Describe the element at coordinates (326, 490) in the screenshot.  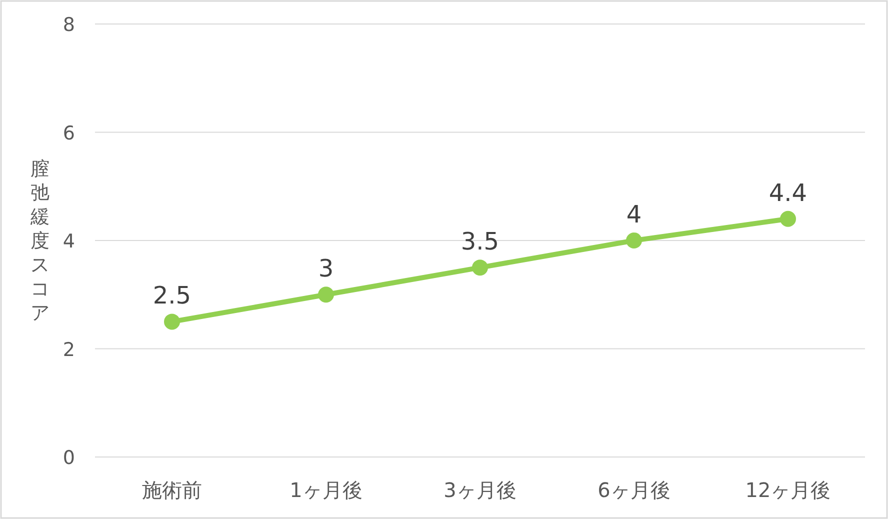
I see `x-tick-label: 1ヶ月後` at that location.